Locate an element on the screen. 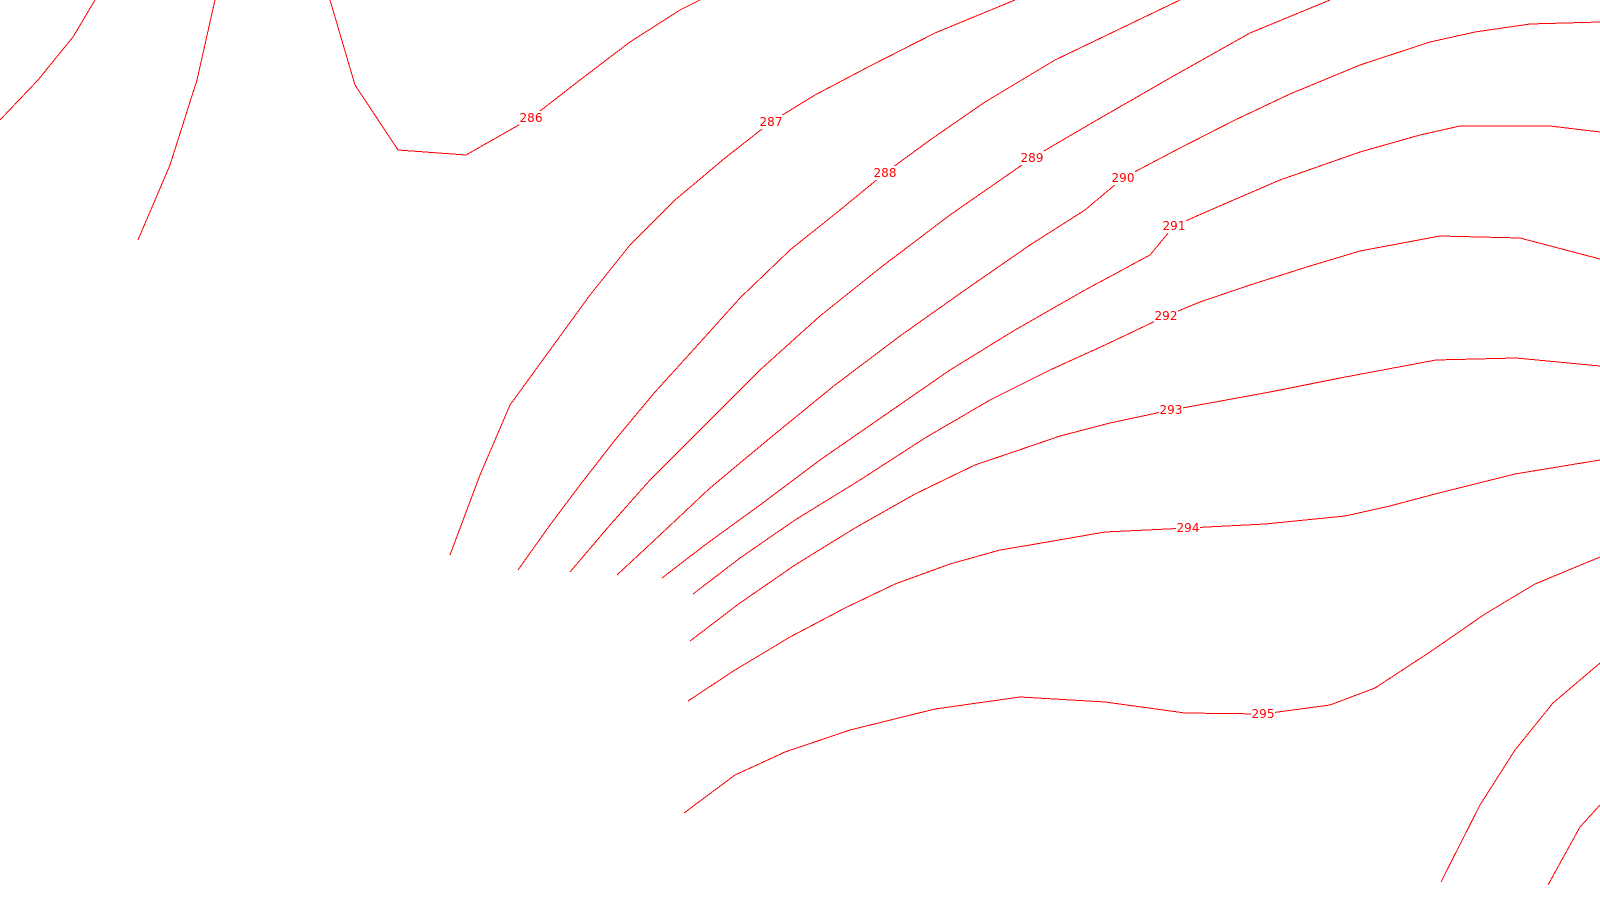 The height and width of the screenshot is (900, 1600). contour-label-291: 291 is located at coordinates (1174, 226).